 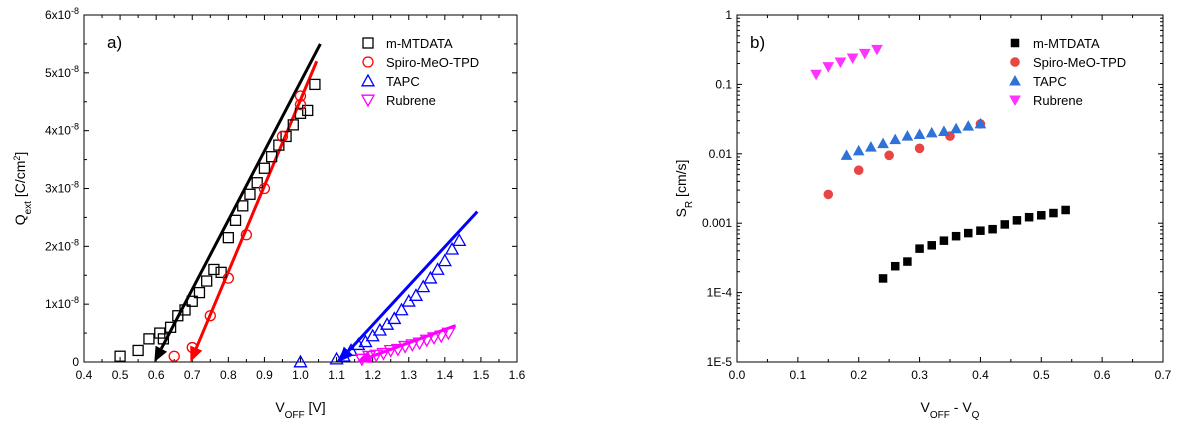 I want to click on fit-arrowhead-m-mtdata, so click(x=161, y=353).